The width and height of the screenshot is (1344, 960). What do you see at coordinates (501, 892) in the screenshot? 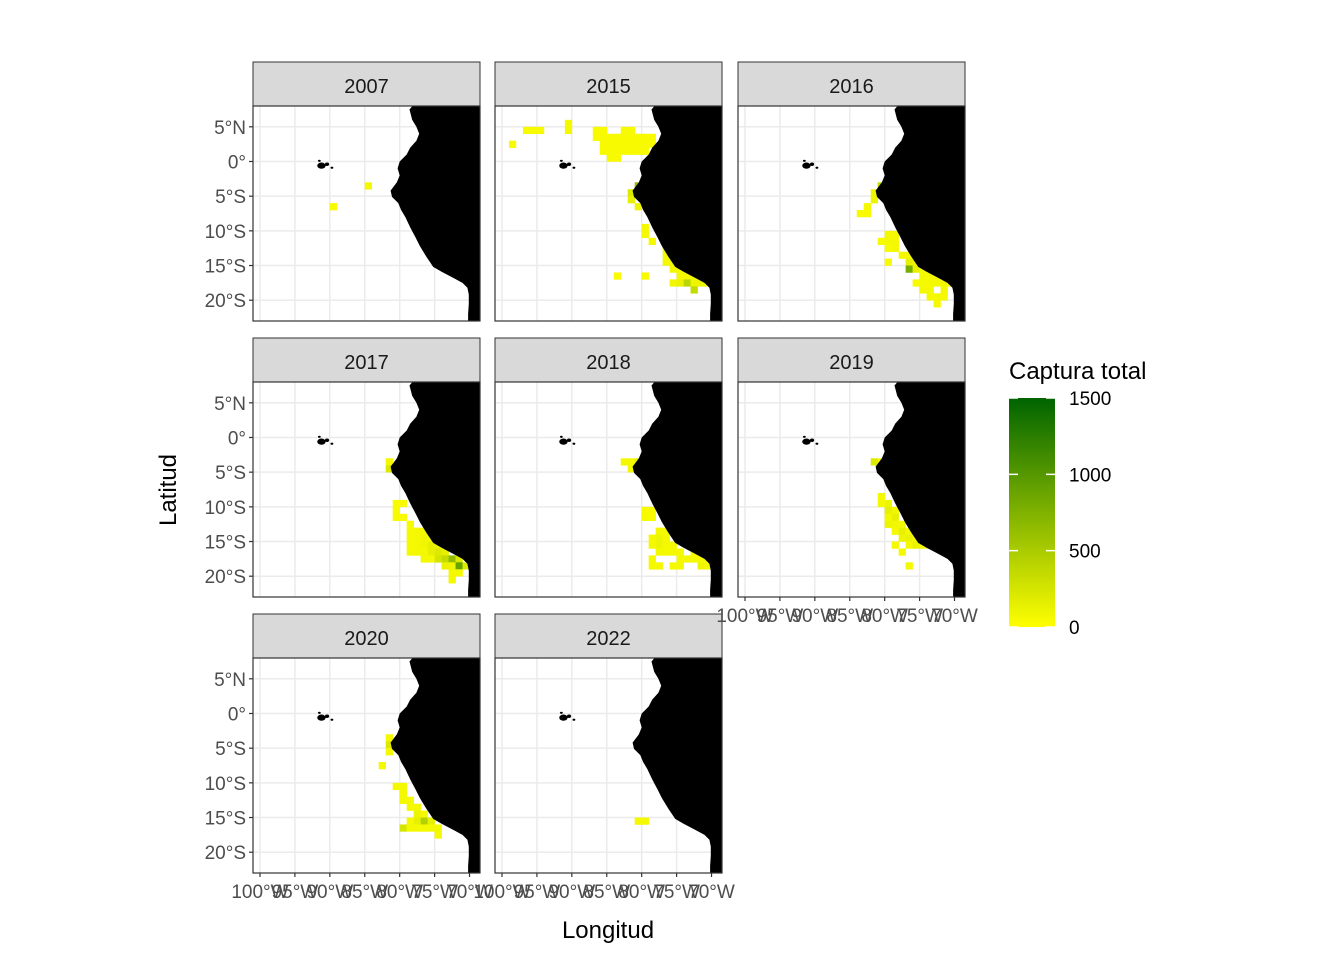
I see `x-tick-label: 100°W` at bounding box center [501, 892].